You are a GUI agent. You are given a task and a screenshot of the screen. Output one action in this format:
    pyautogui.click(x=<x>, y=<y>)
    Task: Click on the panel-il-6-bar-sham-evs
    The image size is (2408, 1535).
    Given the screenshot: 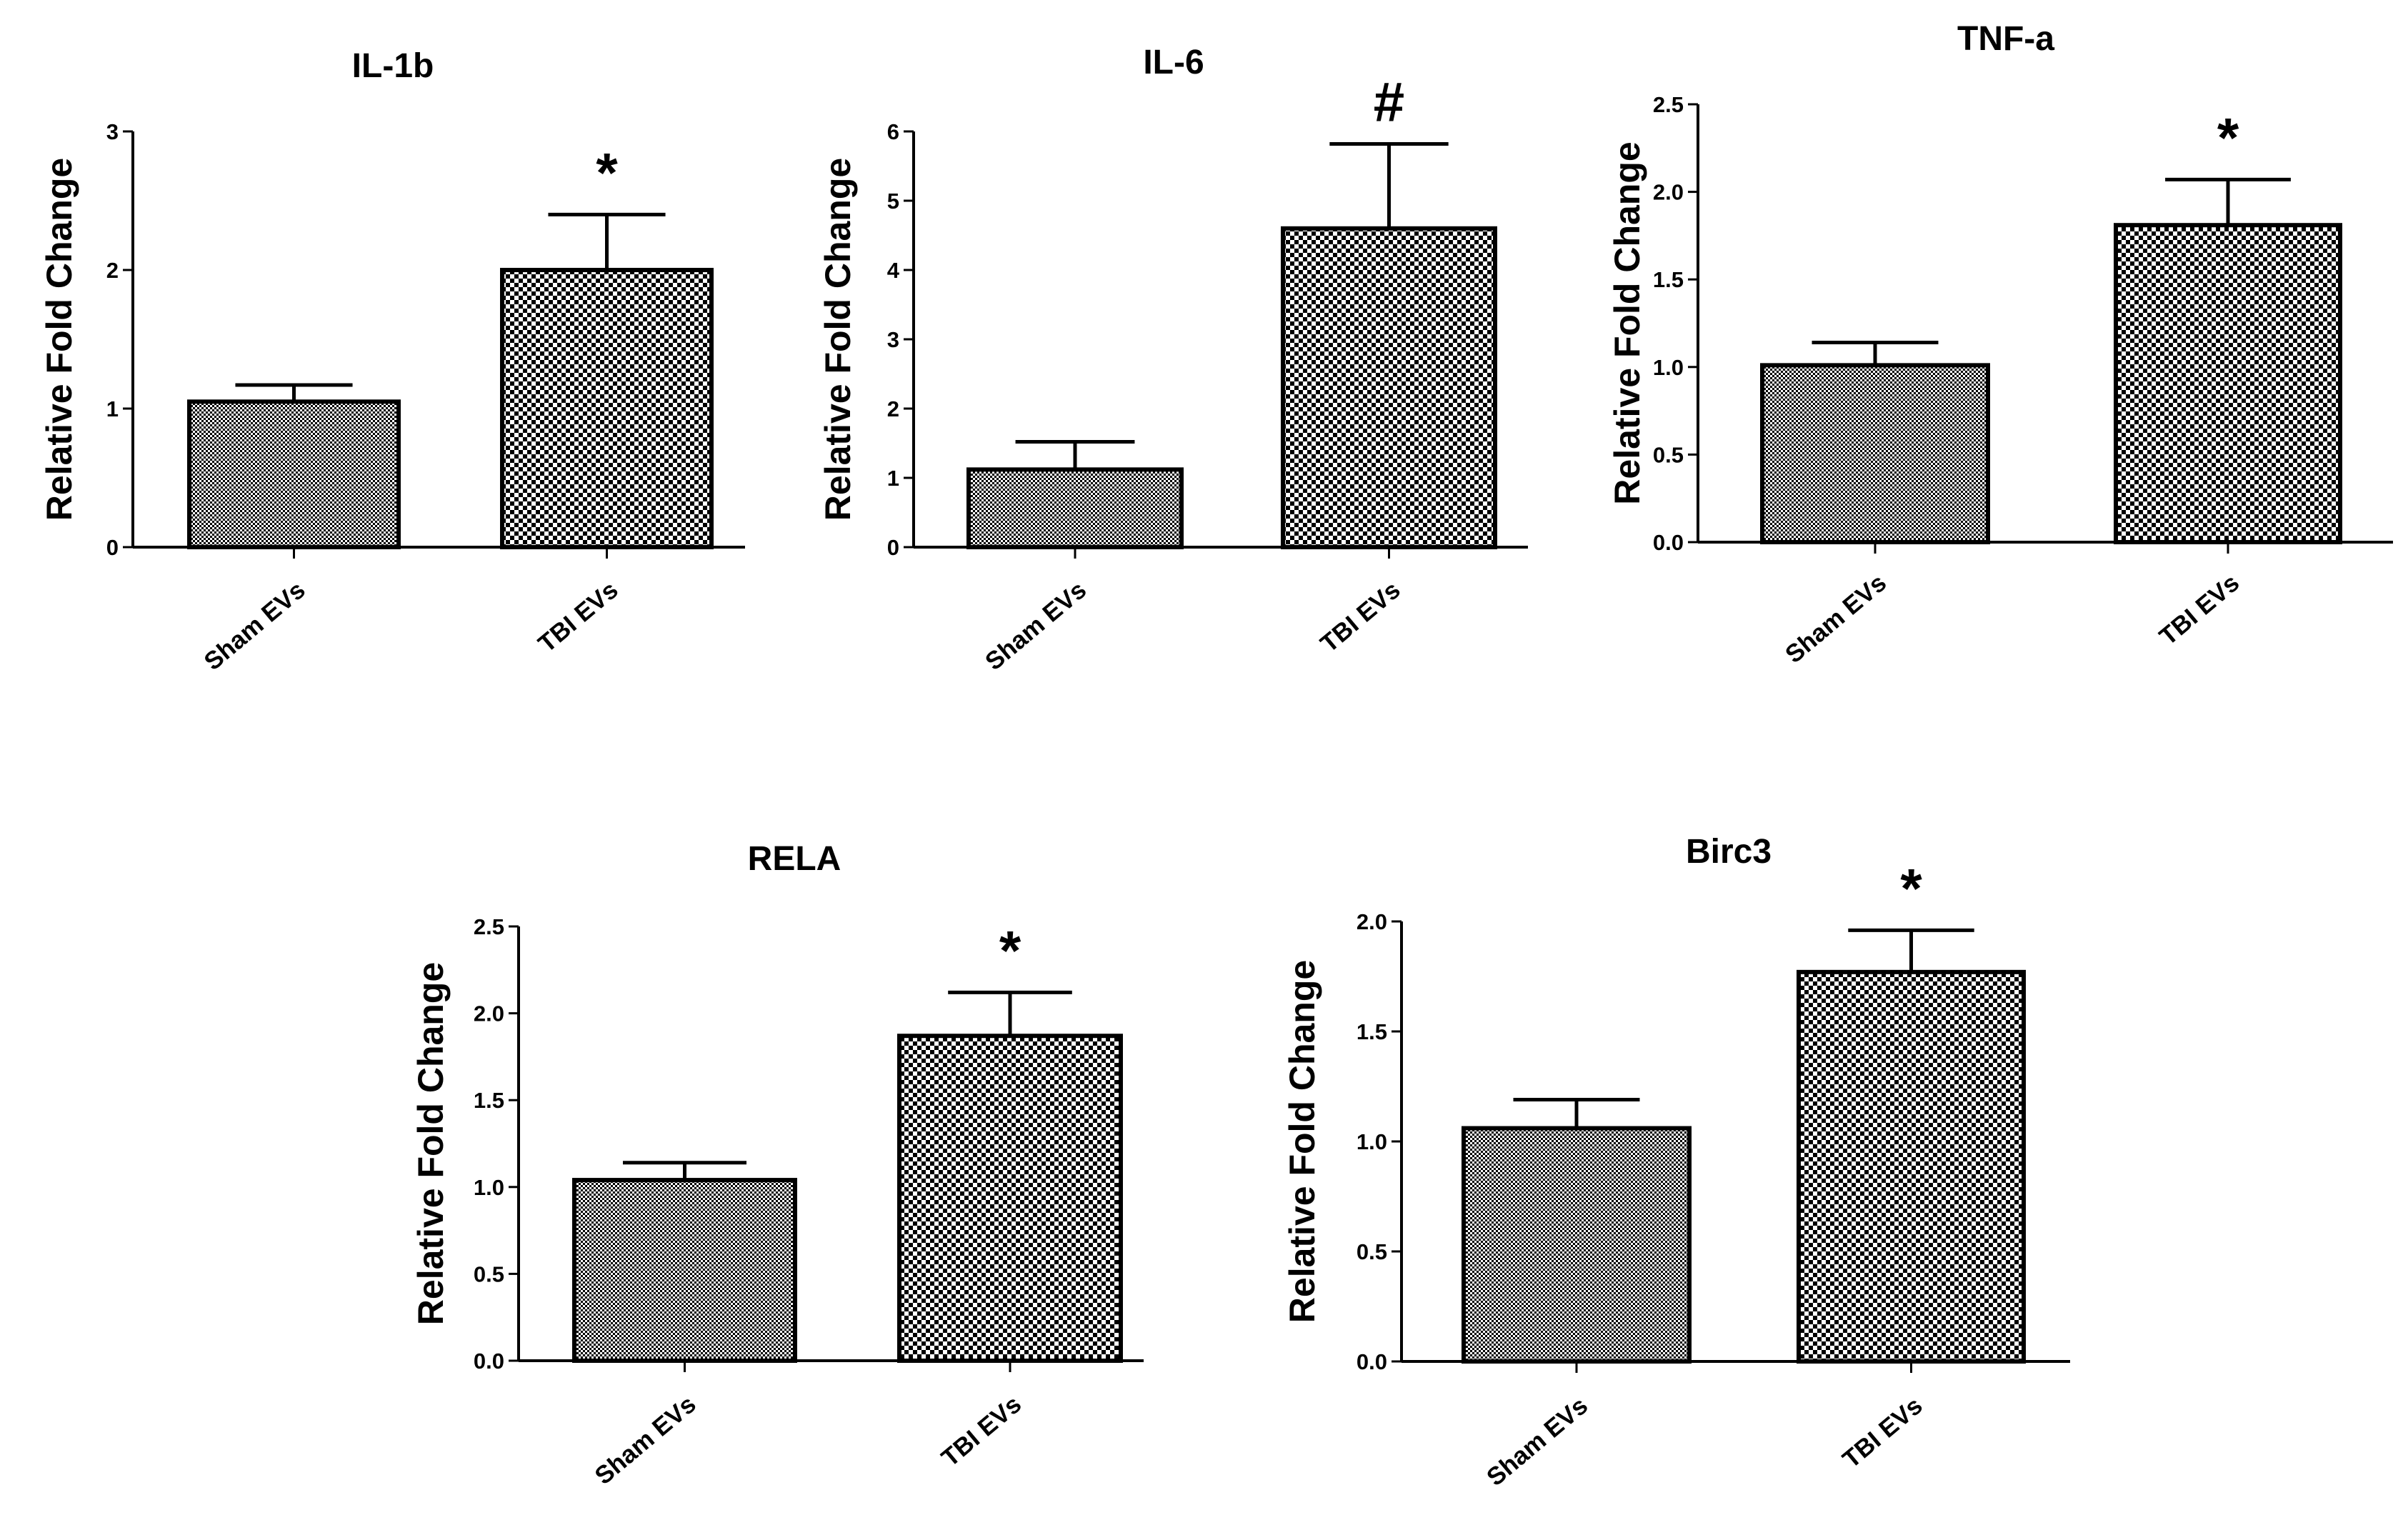 What is the action you would take?
    pyautogui.click(x=1075, y=508)
    